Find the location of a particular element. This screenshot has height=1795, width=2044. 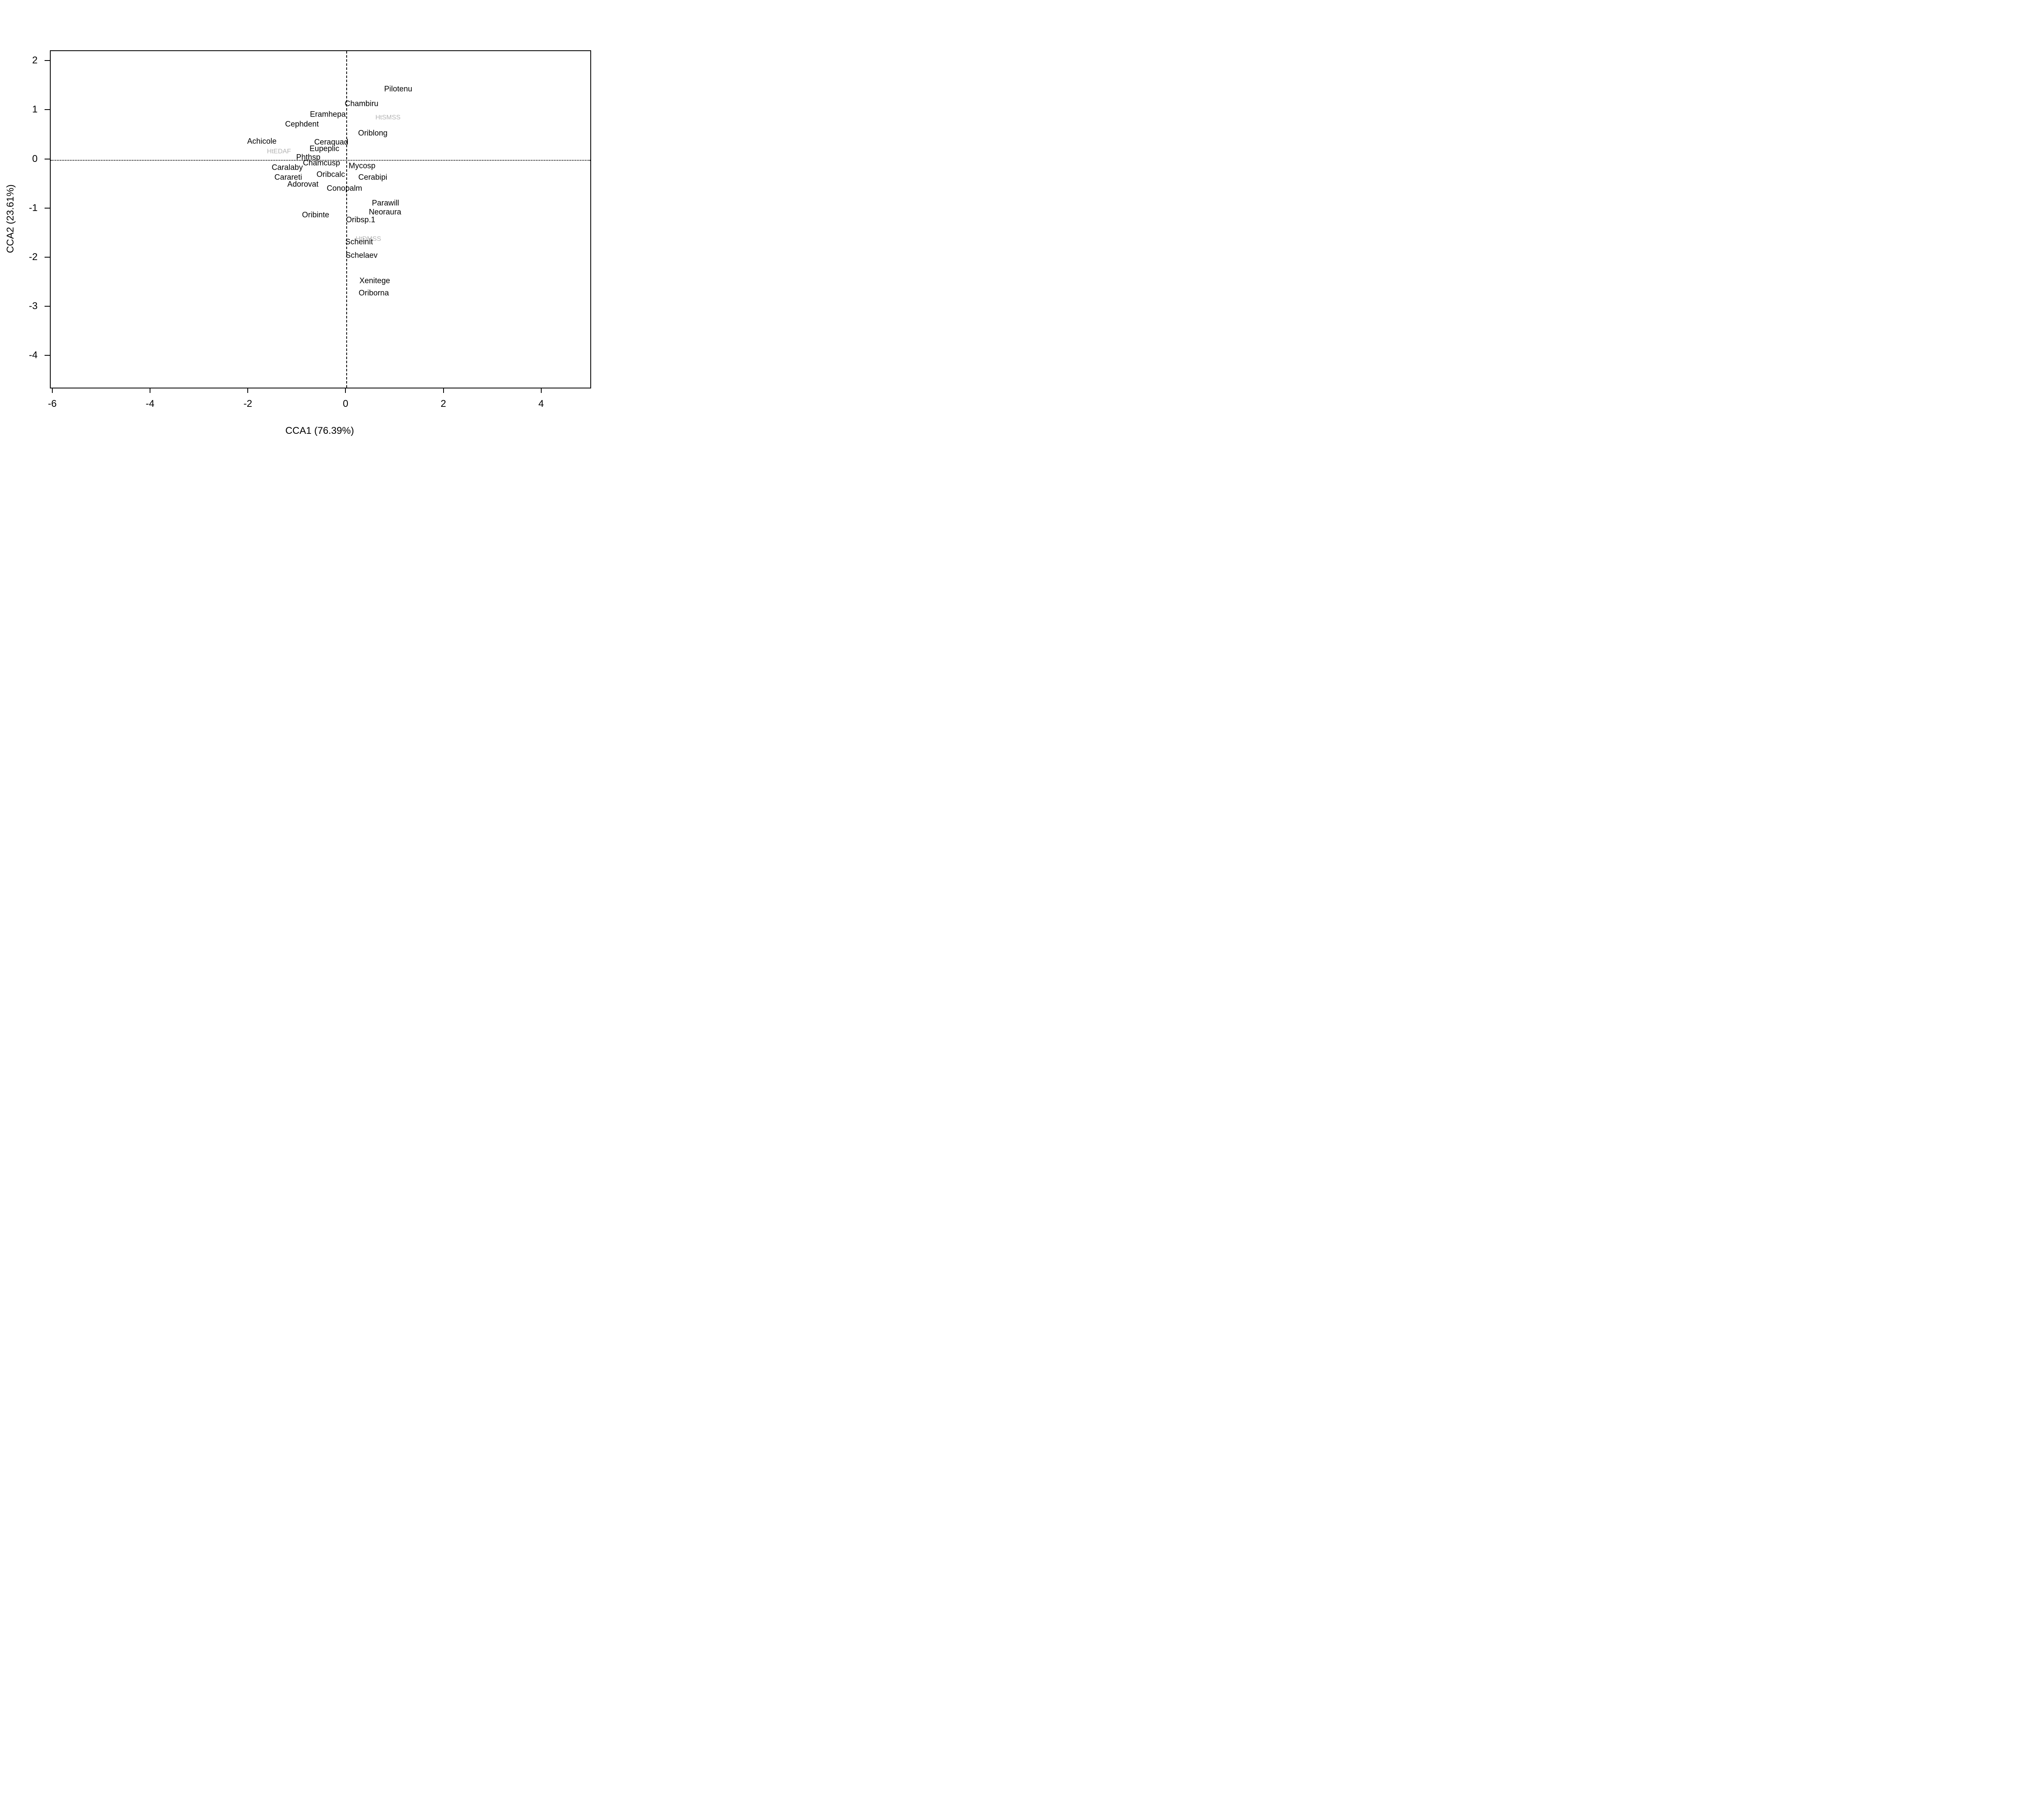

x-axis-tick-label: -4 is located at coordinates (150, 403).